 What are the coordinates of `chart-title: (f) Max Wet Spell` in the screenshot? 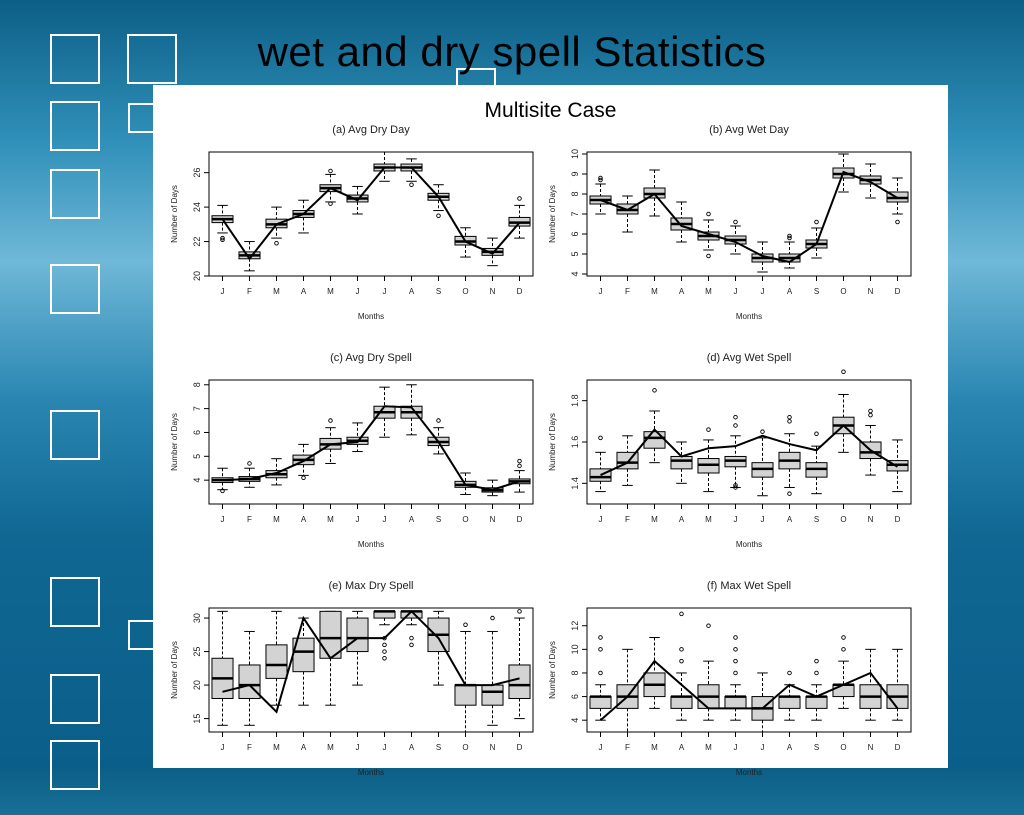 It's located at (749, 586).